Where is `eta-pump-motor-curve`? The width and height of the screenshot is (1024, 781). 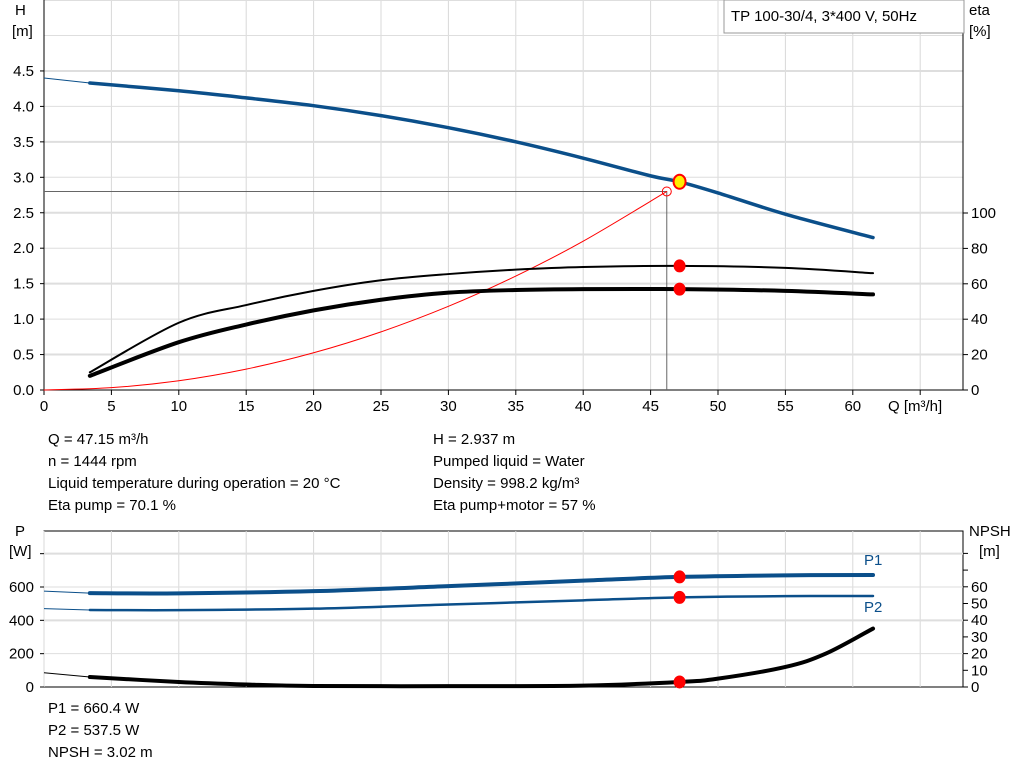 eta-pump-motor-curve is located at coordinates (481, 332).